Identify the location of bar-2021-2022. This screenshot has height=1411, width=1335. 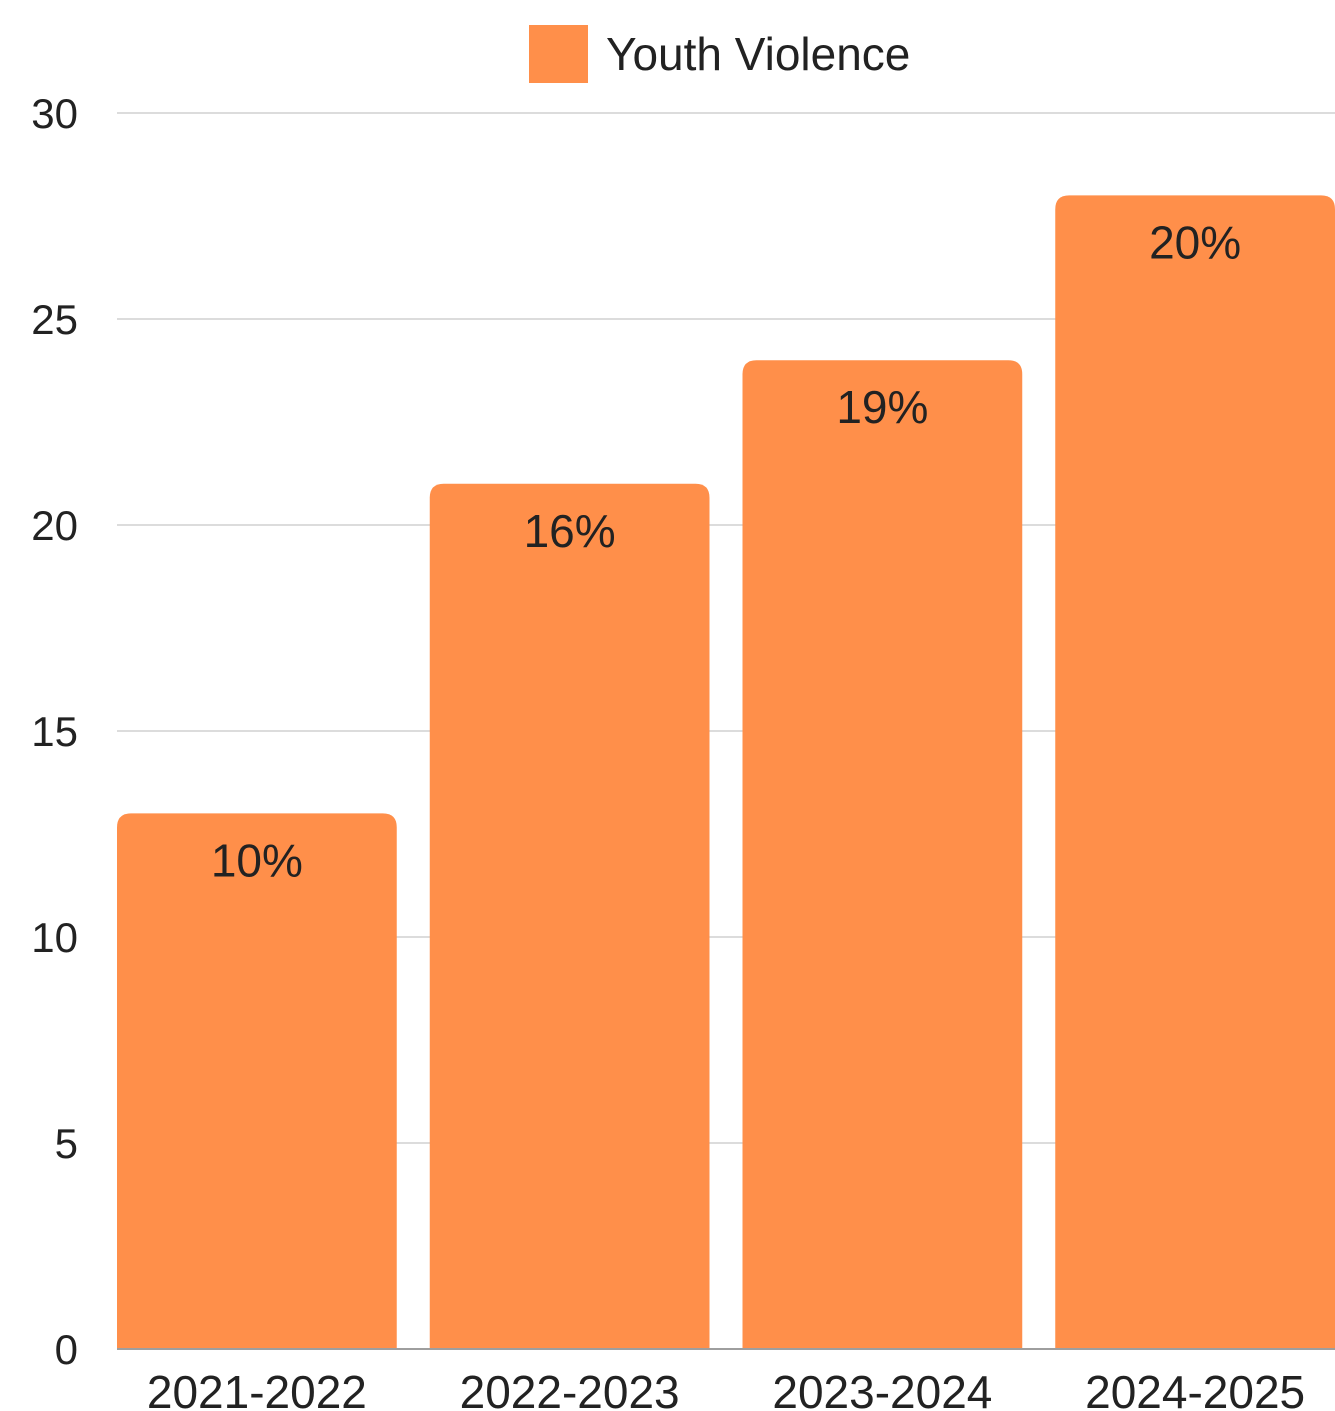
(257, 1081).